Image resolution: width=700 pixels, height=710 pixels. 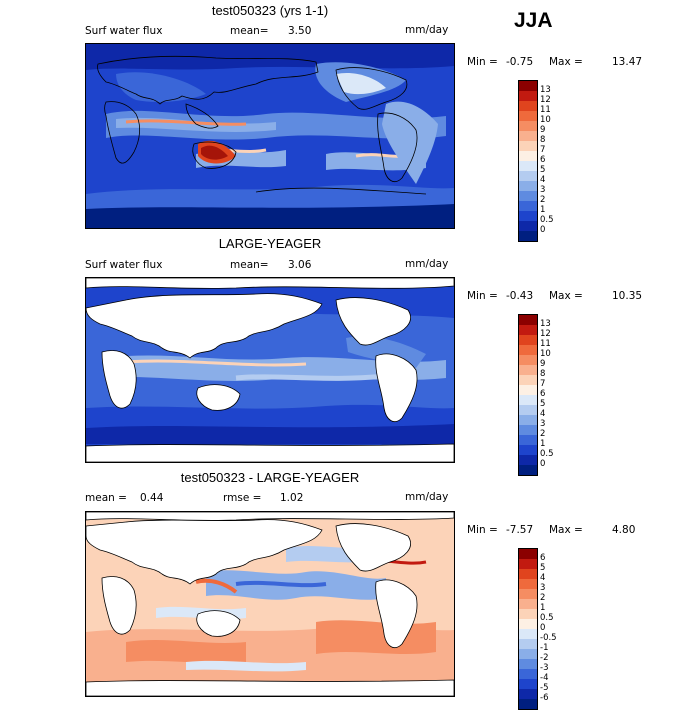 What do you see at coordinates (427, 30) in the screenshot?
I see `panel-1-units: mm/day` at bounding box center [427, 30].